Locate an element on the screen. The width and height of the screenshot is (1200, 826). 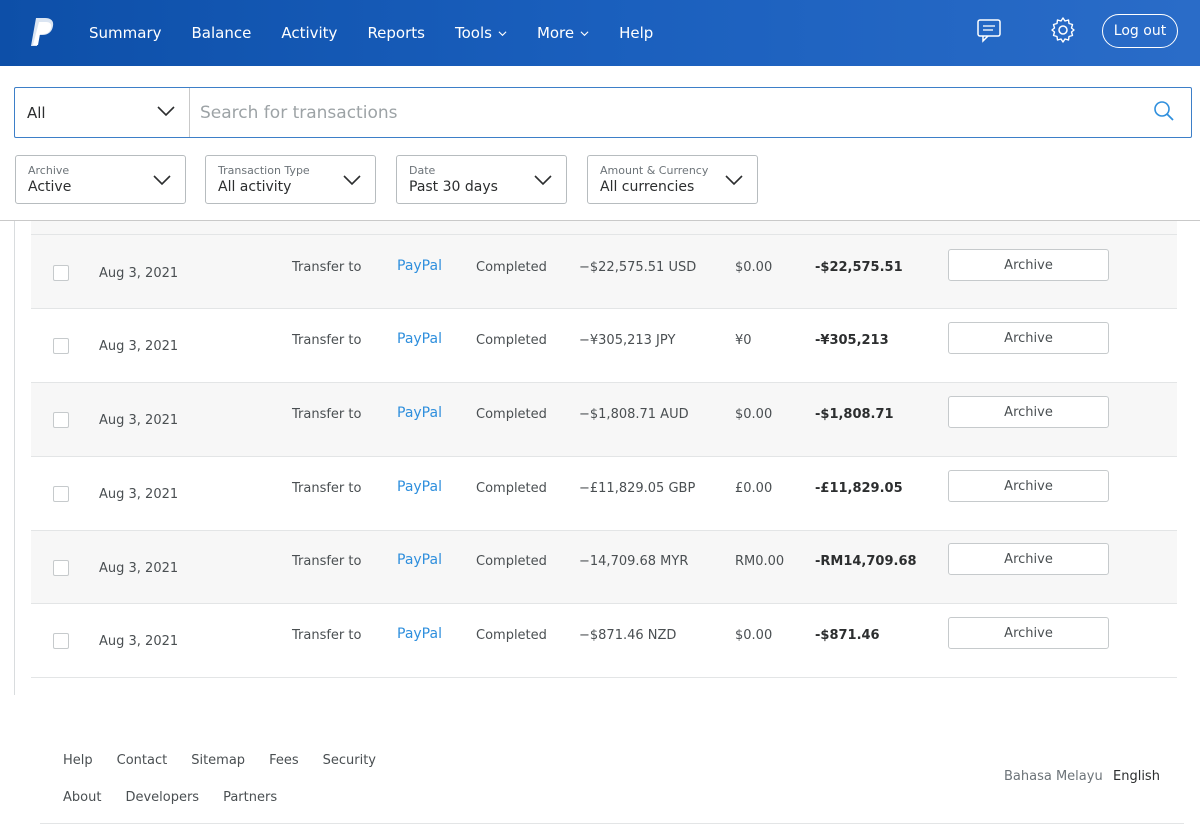
gross-amount: −$22,575.51 USD is located at coordinates (638, 267).